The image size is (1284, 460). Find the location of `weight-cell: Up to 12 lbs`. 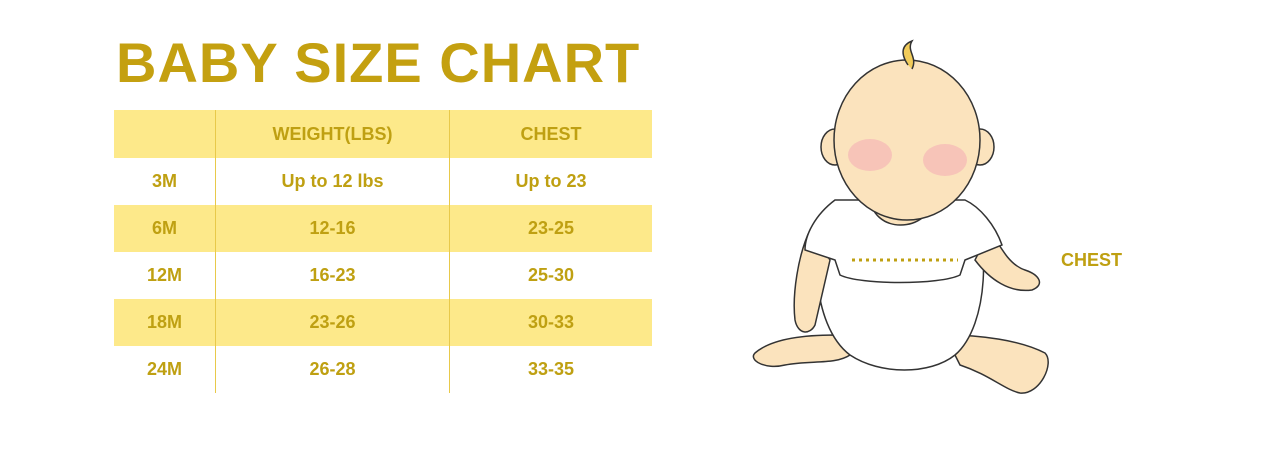

weight-cell: Up to 12 lbs is located at coordinates (333, 181).